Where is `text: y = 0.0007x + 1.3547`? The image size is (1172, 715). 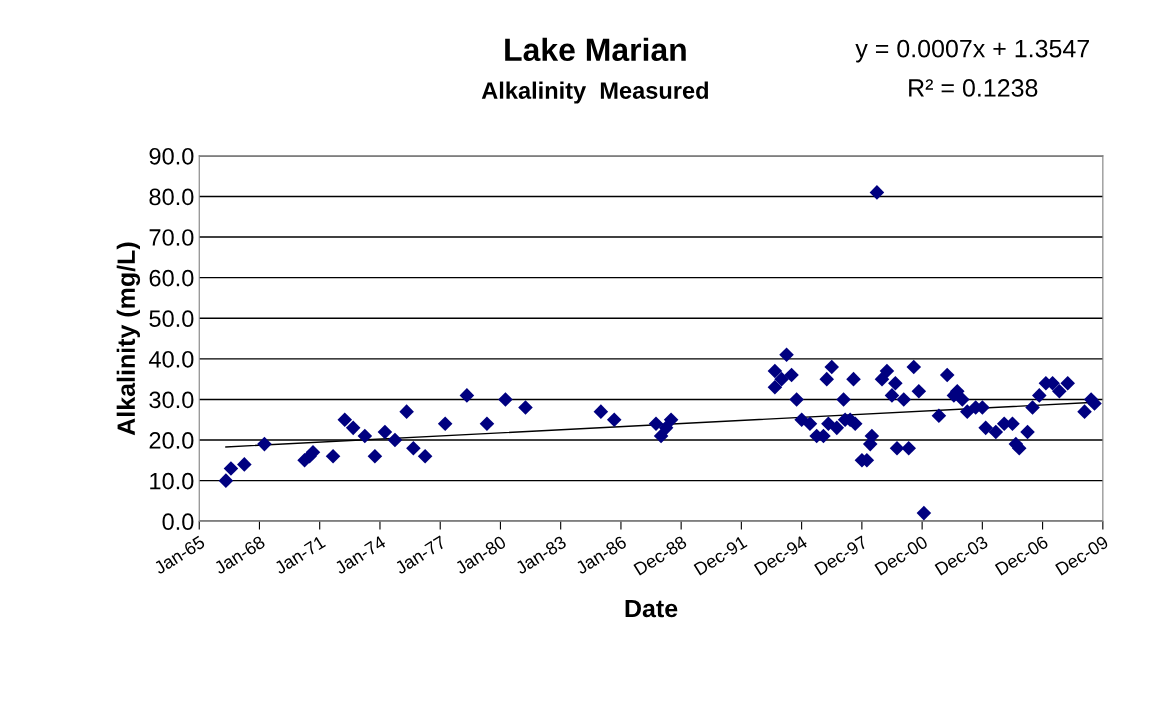
text: y = 0.0007x + 1.3547 is located at coordinates (972, 51).